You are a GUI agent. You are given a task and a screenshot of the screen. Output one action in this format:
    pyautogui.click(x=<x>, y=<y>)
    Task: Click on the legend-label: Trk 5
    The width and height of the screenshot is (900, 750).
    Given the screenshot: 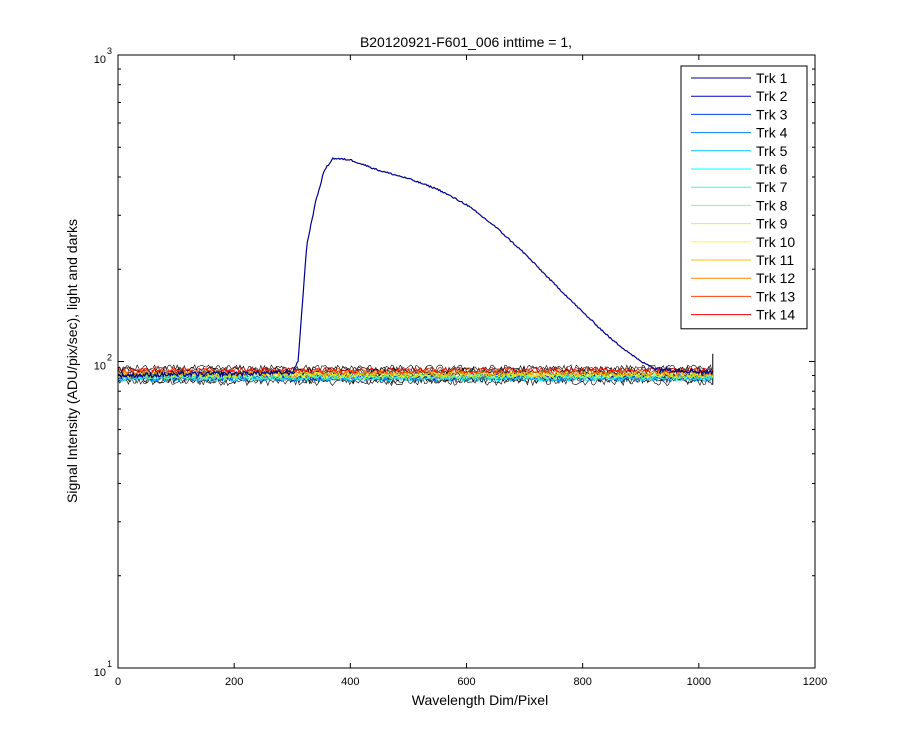 What is the action you would take?
    pyautogui.click(x=772, y=151)
    